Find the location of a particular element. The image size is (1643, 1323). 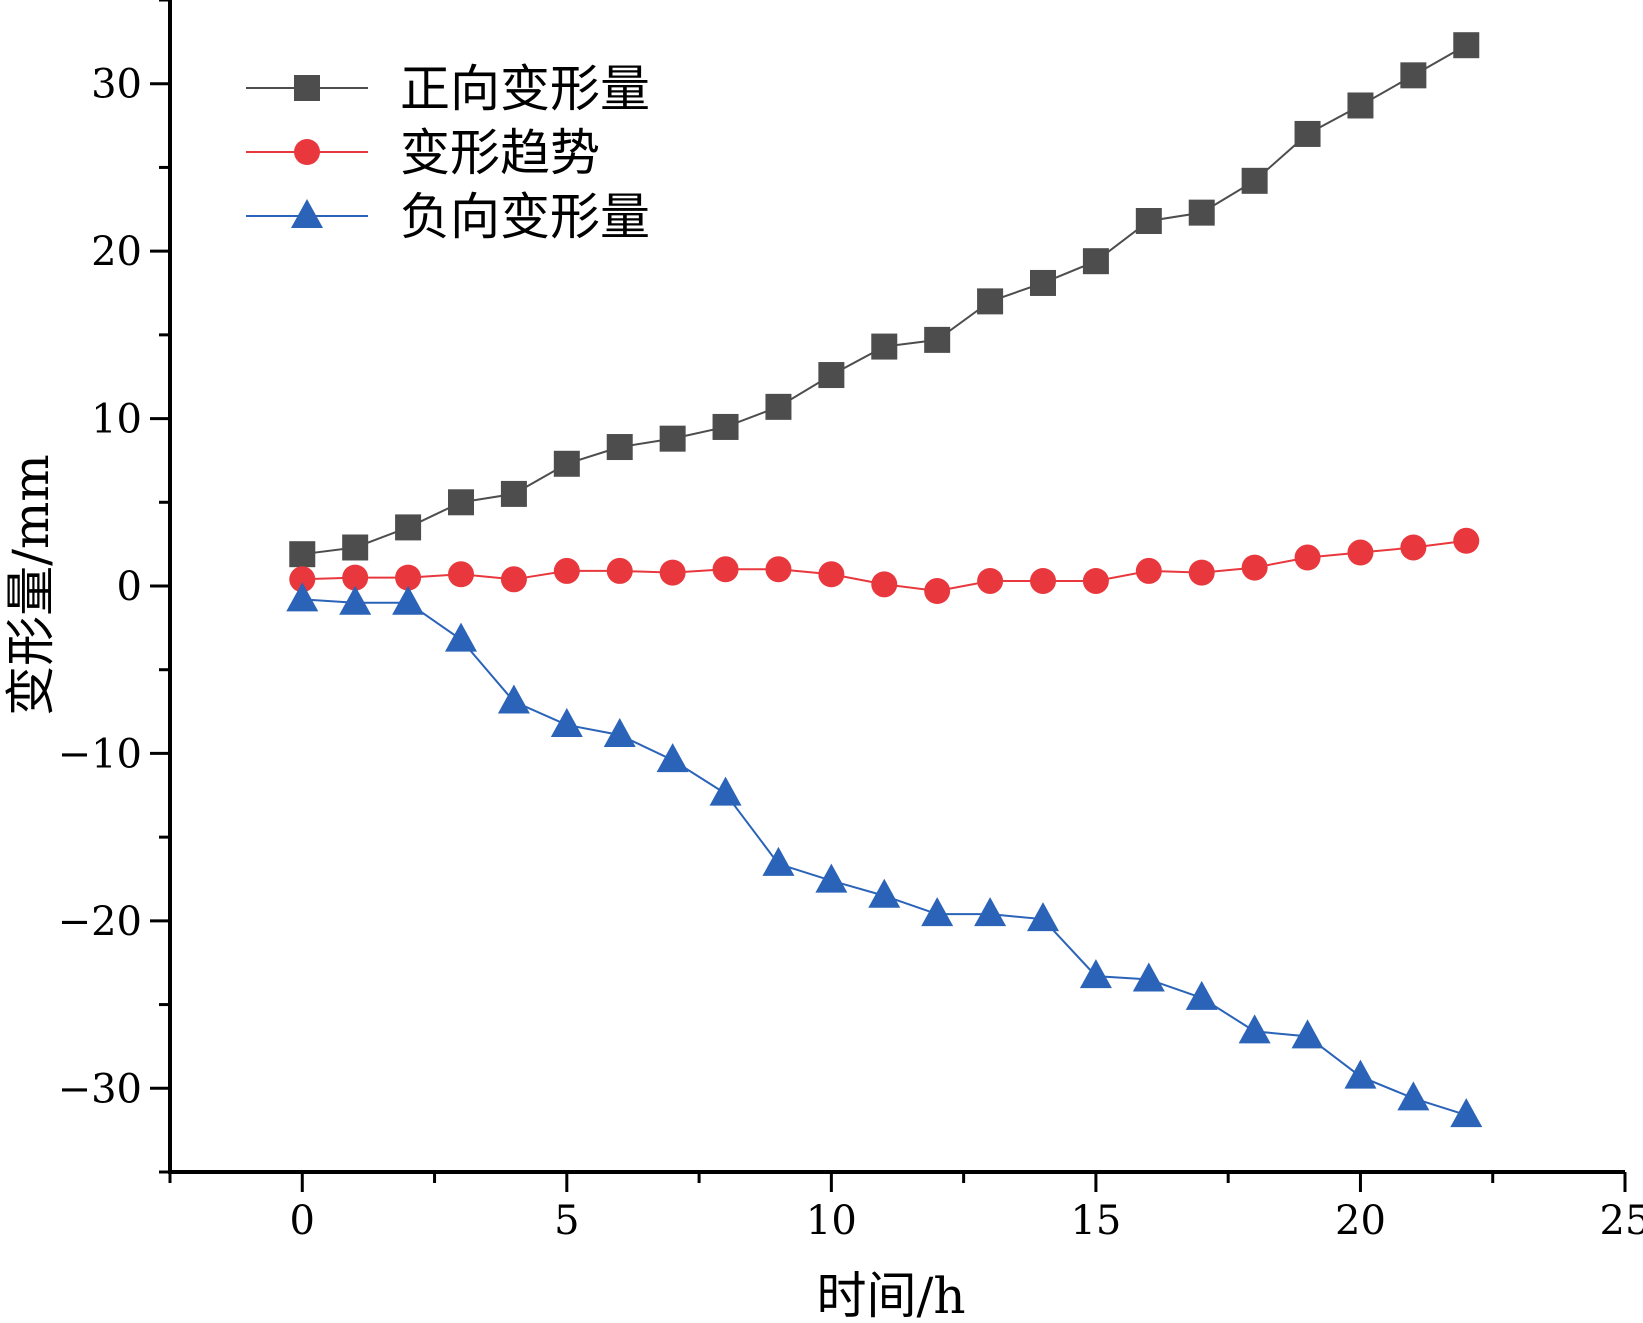

legend-item: 负向变形量 is located at coordinates (448, 217).